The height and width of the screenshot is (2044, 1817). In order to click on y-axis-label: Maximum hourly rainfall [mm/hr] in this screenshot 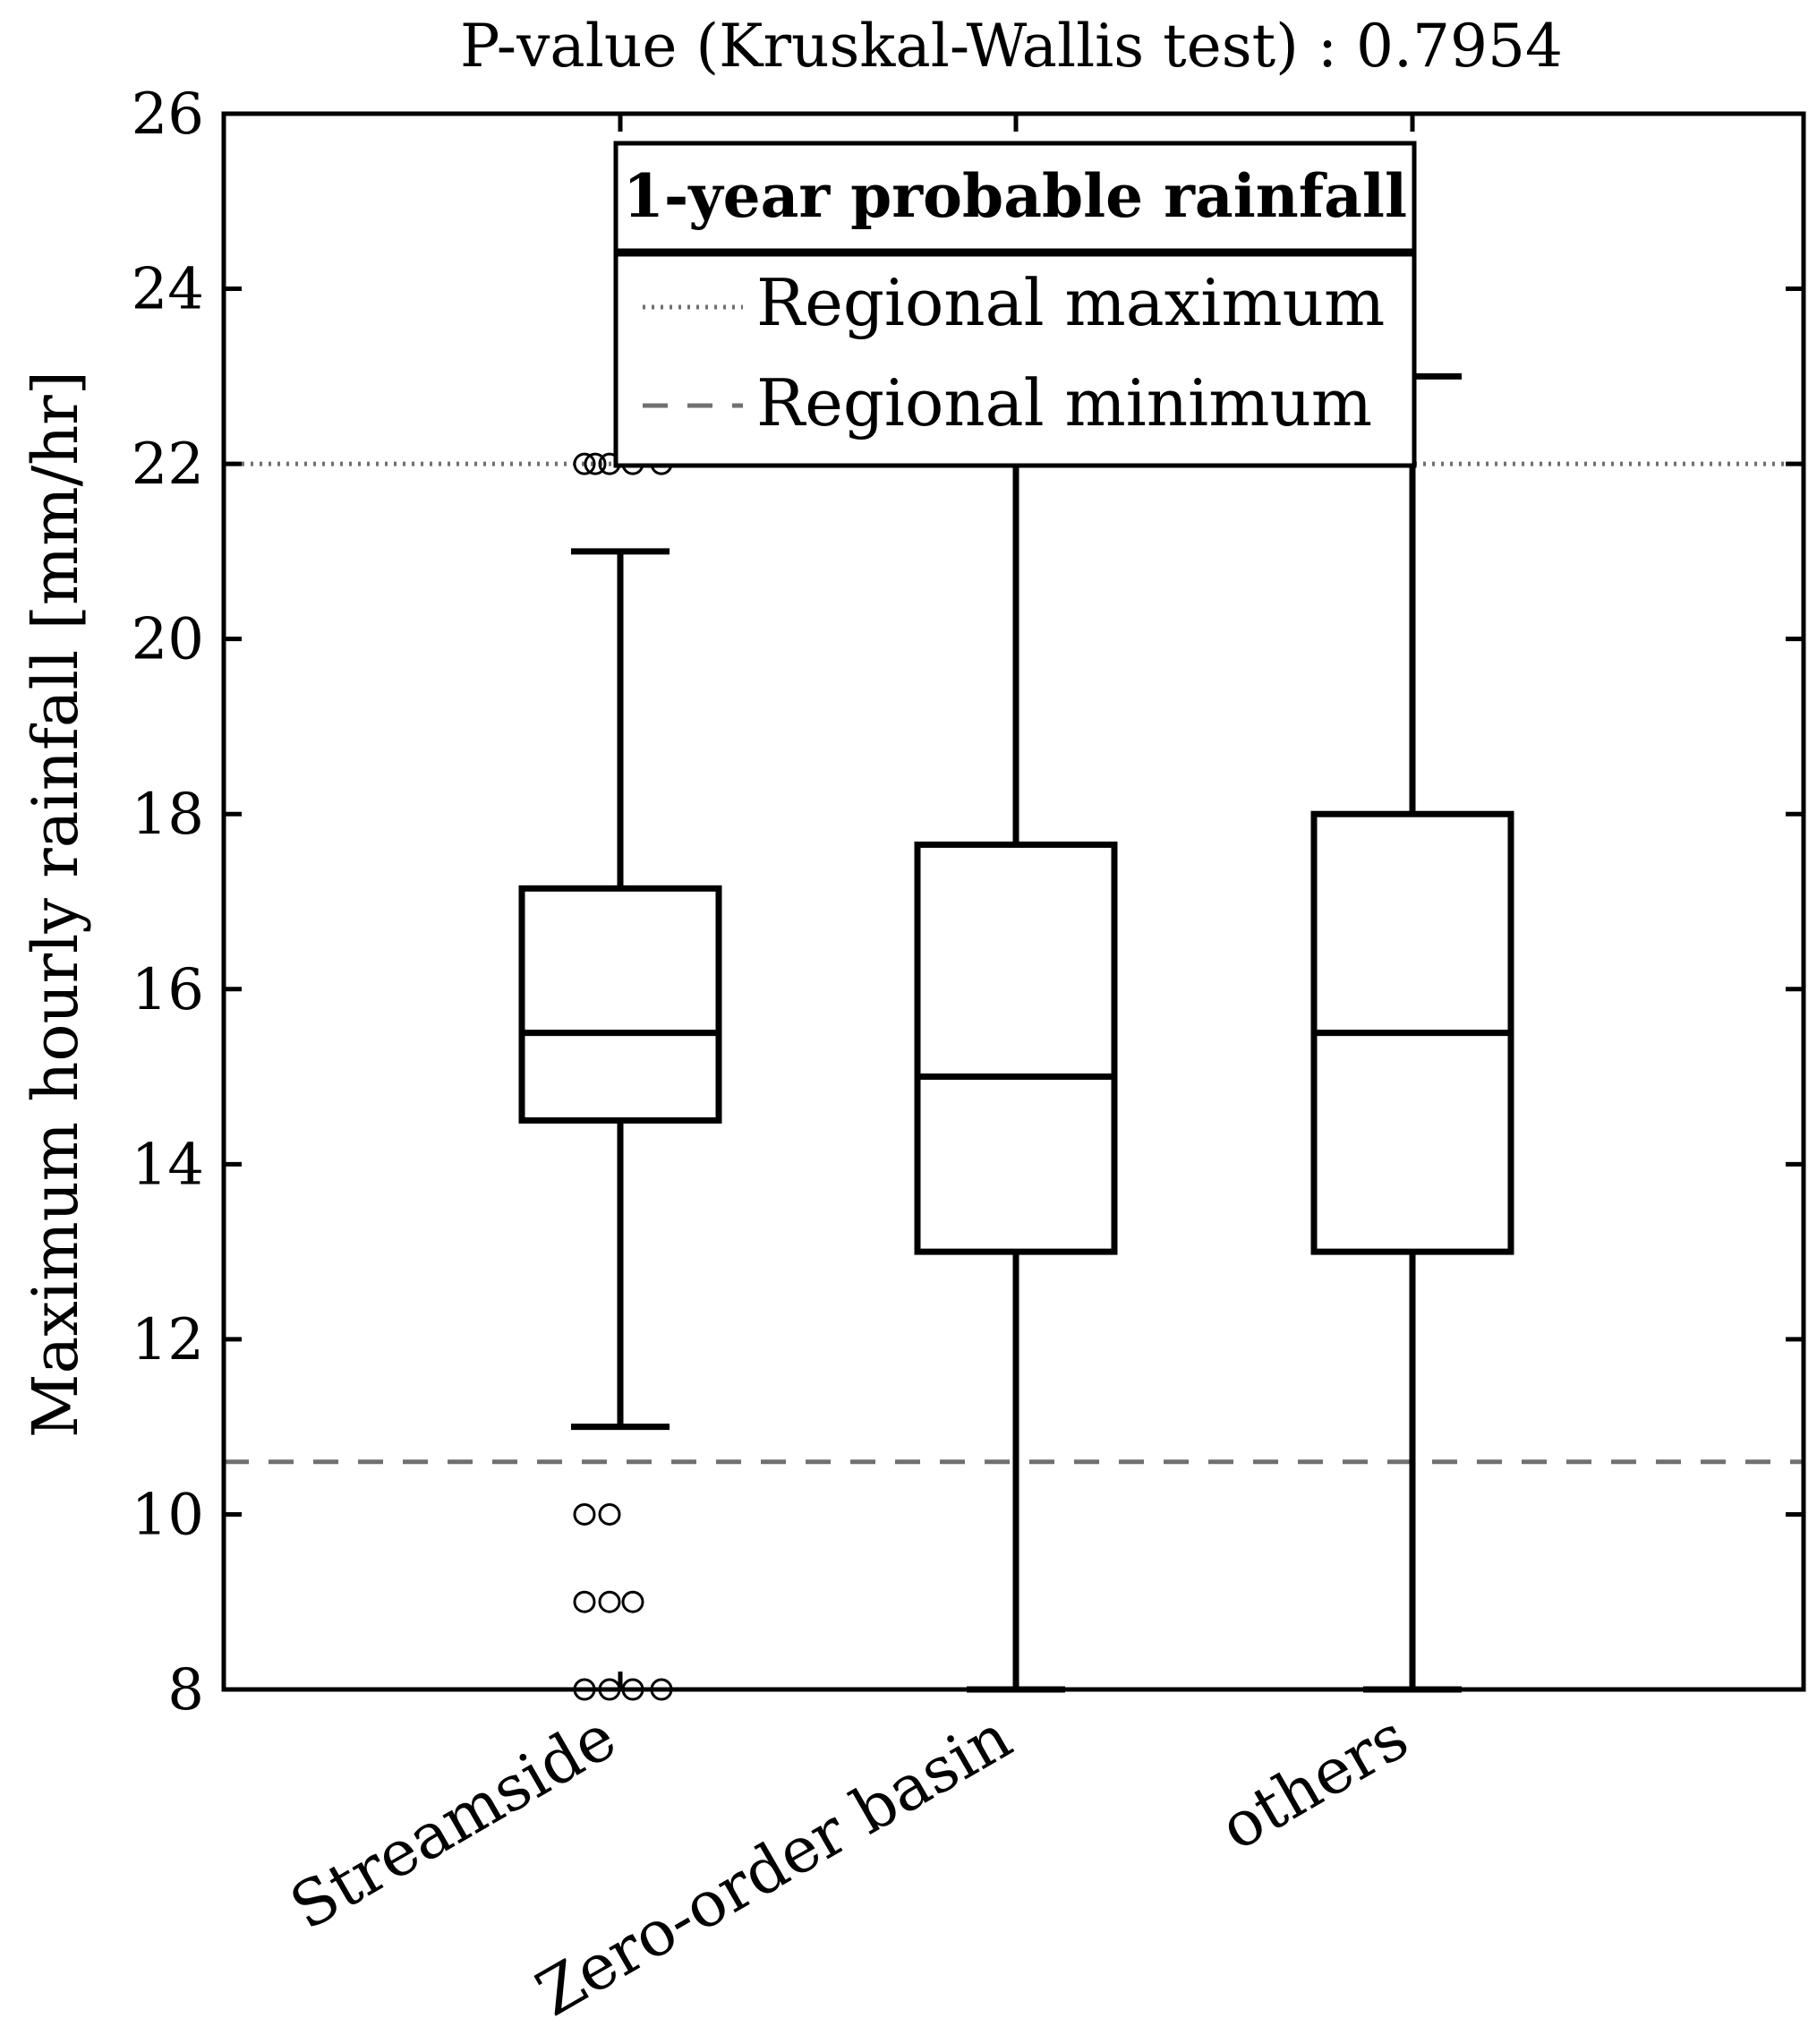, I will do `click(55, 904)`.